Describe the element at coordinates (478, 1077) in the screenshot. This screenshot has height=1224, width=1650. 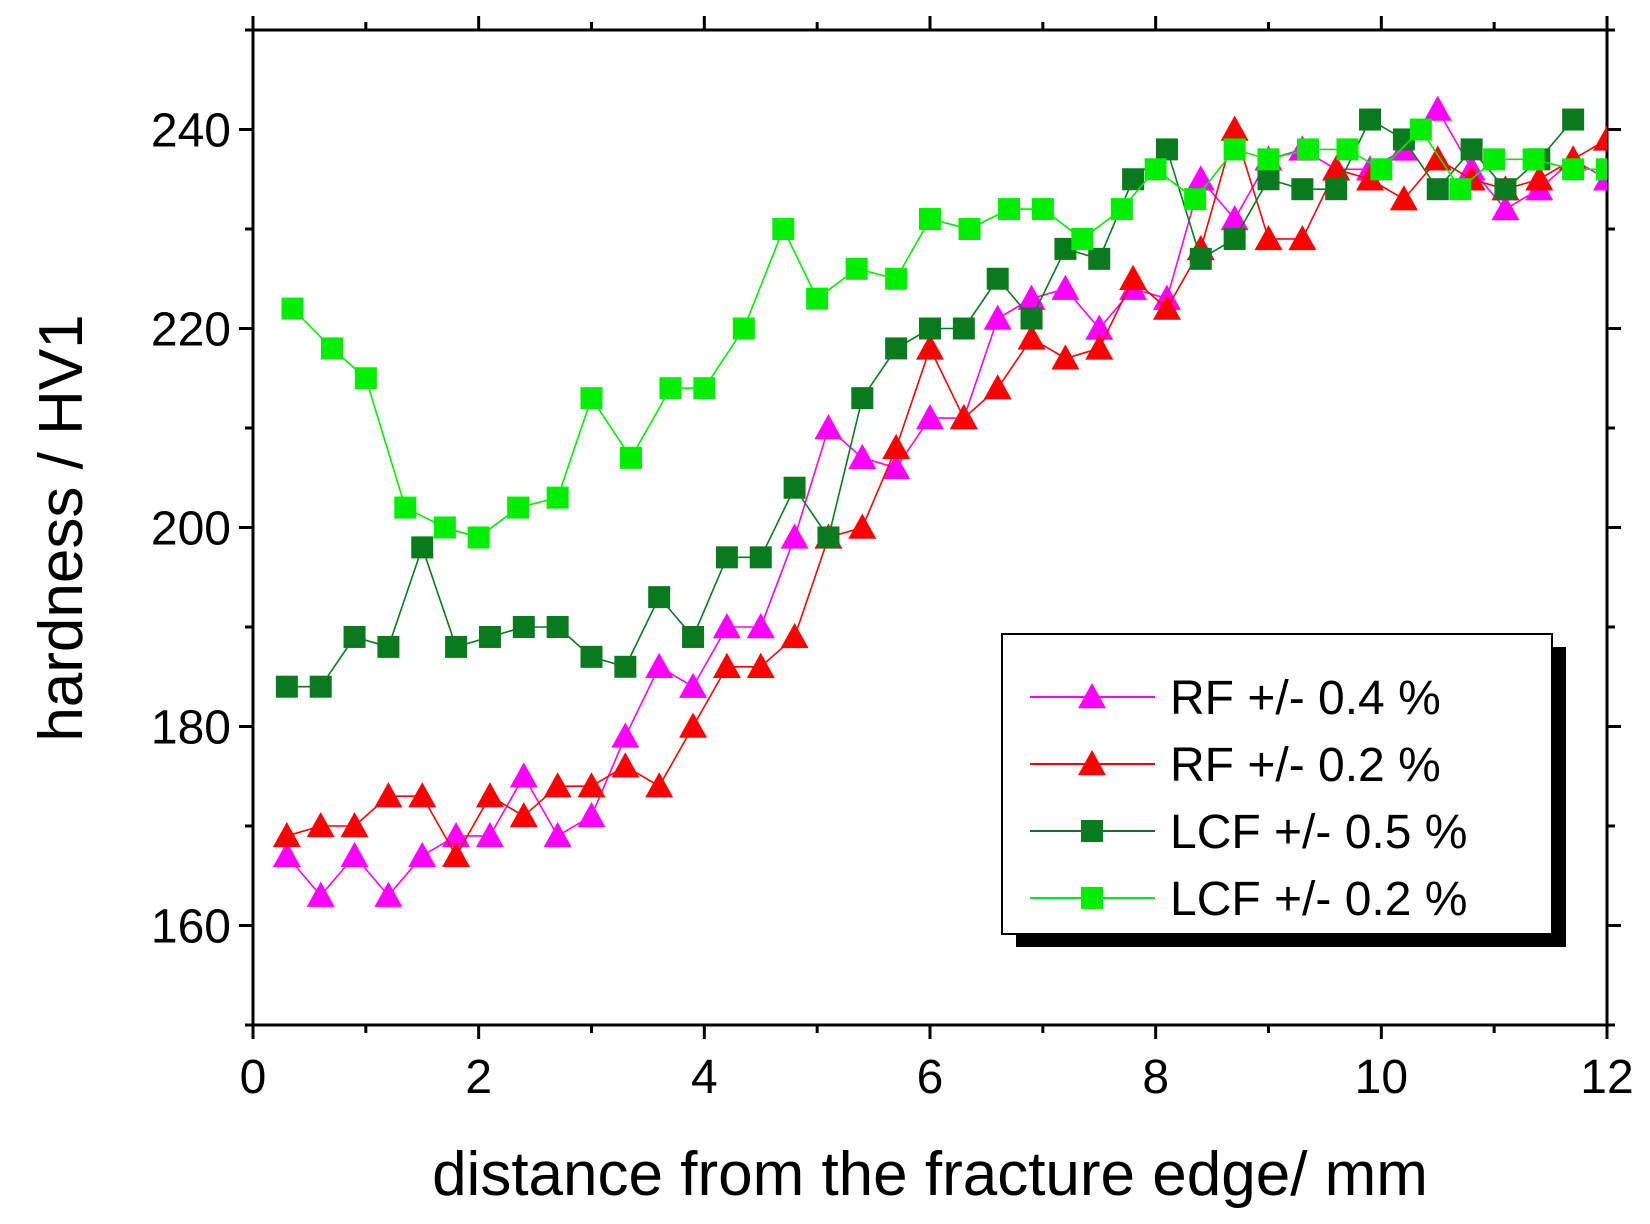
I see `x-tick-label: 2` at that location.